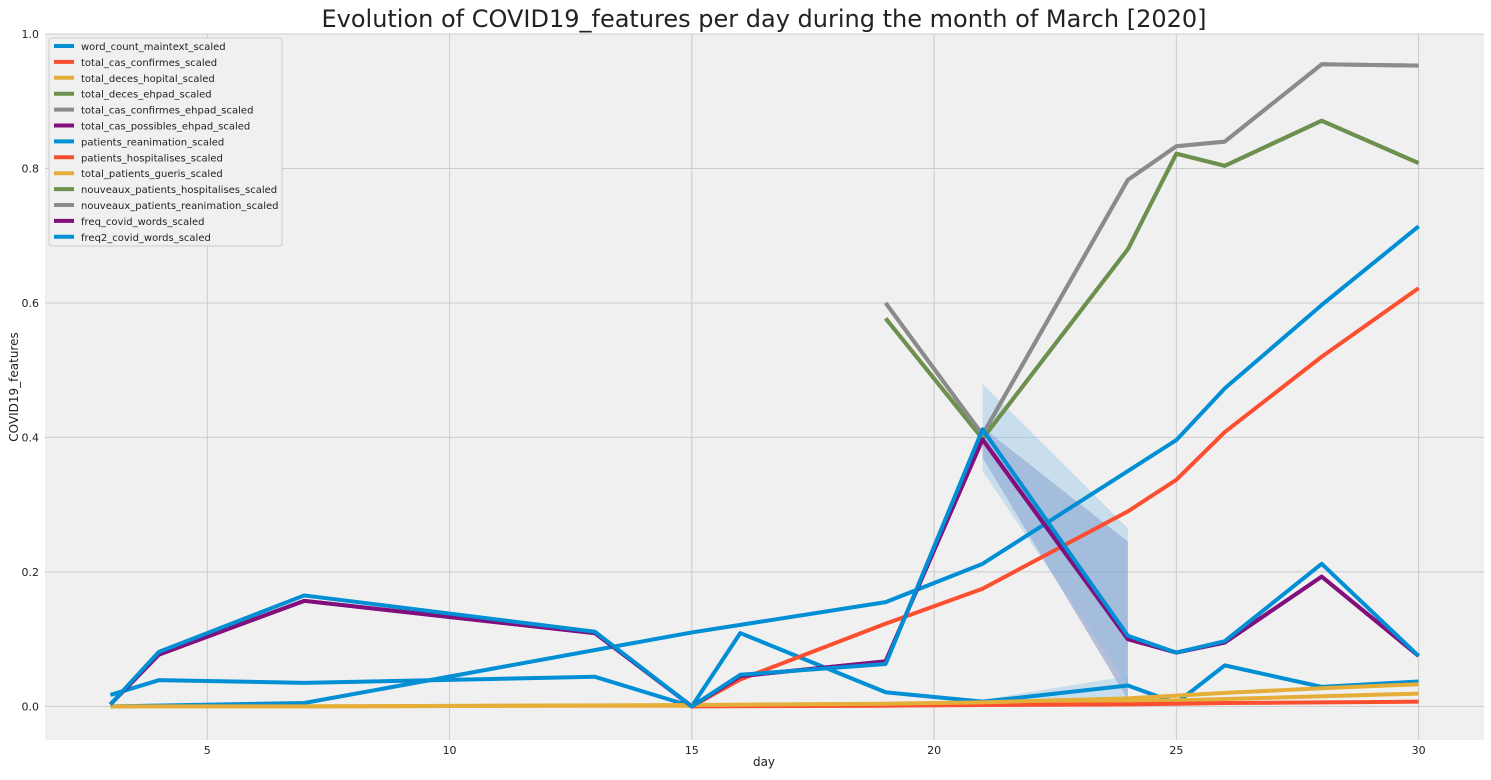 Image resolution: width=1491 pixels, height=780 pixels. I want to click on x-tick-label: 15, so click(692, 750).